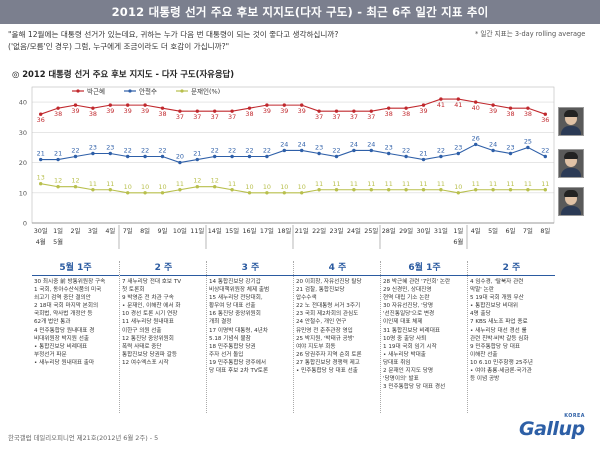 The width and height of the screenshot is (600, 449). What do you see at coordinates (41, 178) in the screenshot?
I see `data-label: 13` at bounding box center [41, 178].